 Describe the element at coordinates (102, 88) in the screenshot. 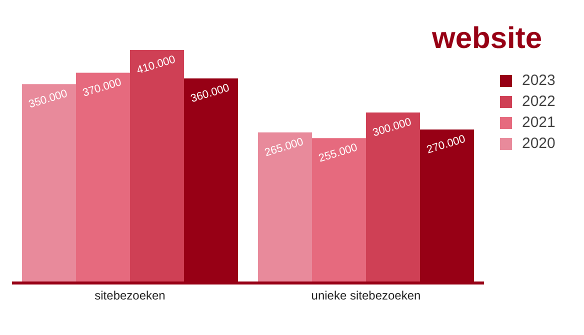

I see `data-label: 370.000` at that location.